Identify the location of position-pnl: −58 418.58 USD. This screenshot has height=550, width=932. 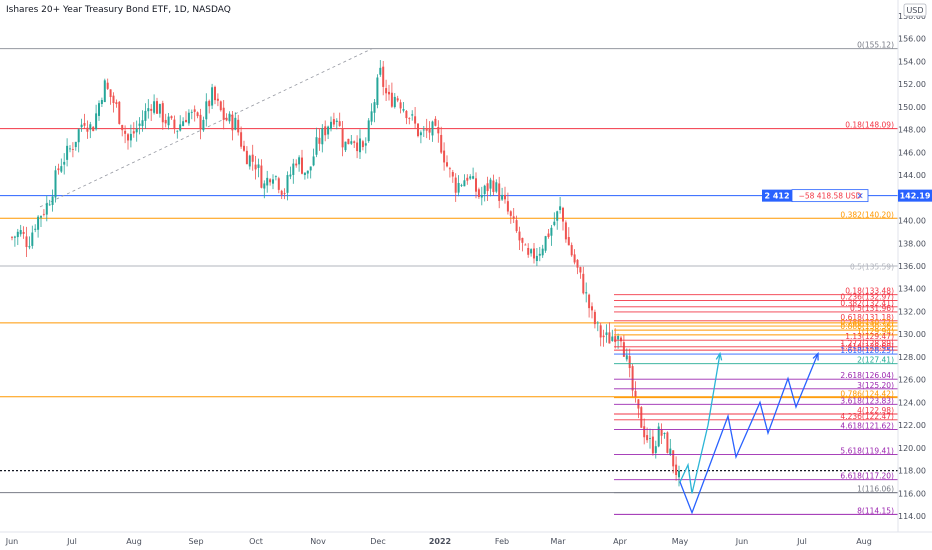
(830, 196).